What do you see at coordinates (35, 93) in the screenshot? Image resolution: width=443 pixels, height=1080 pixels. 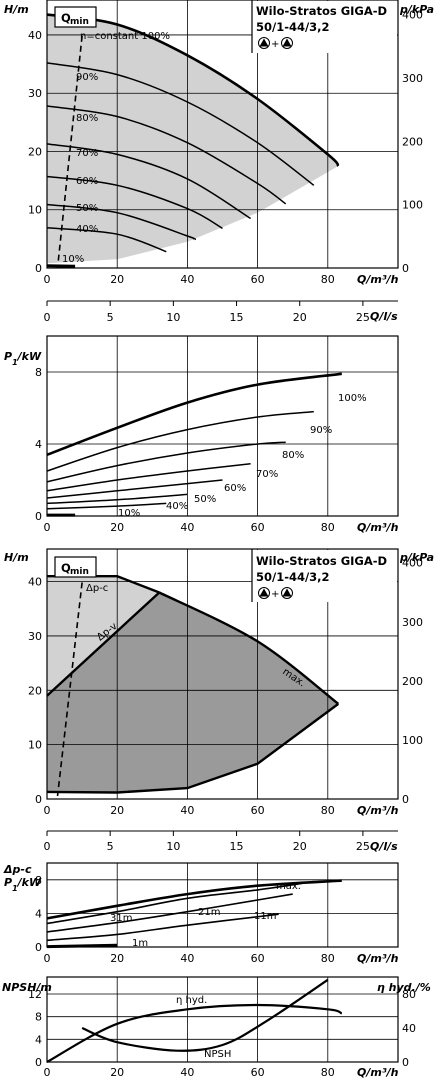 I see `y-tick-label: 30` at bounding box center [35, 93].